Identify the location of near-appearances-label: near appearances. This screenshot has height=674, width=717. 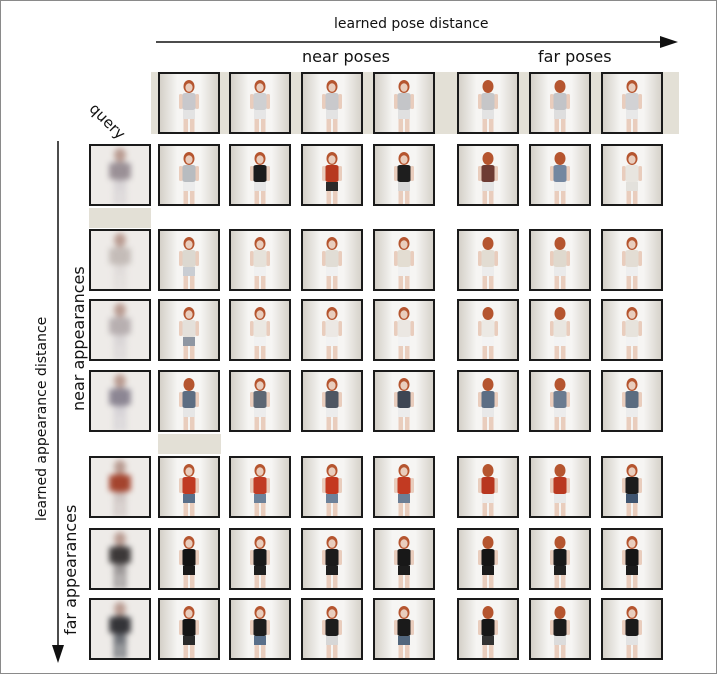
(78, 338).